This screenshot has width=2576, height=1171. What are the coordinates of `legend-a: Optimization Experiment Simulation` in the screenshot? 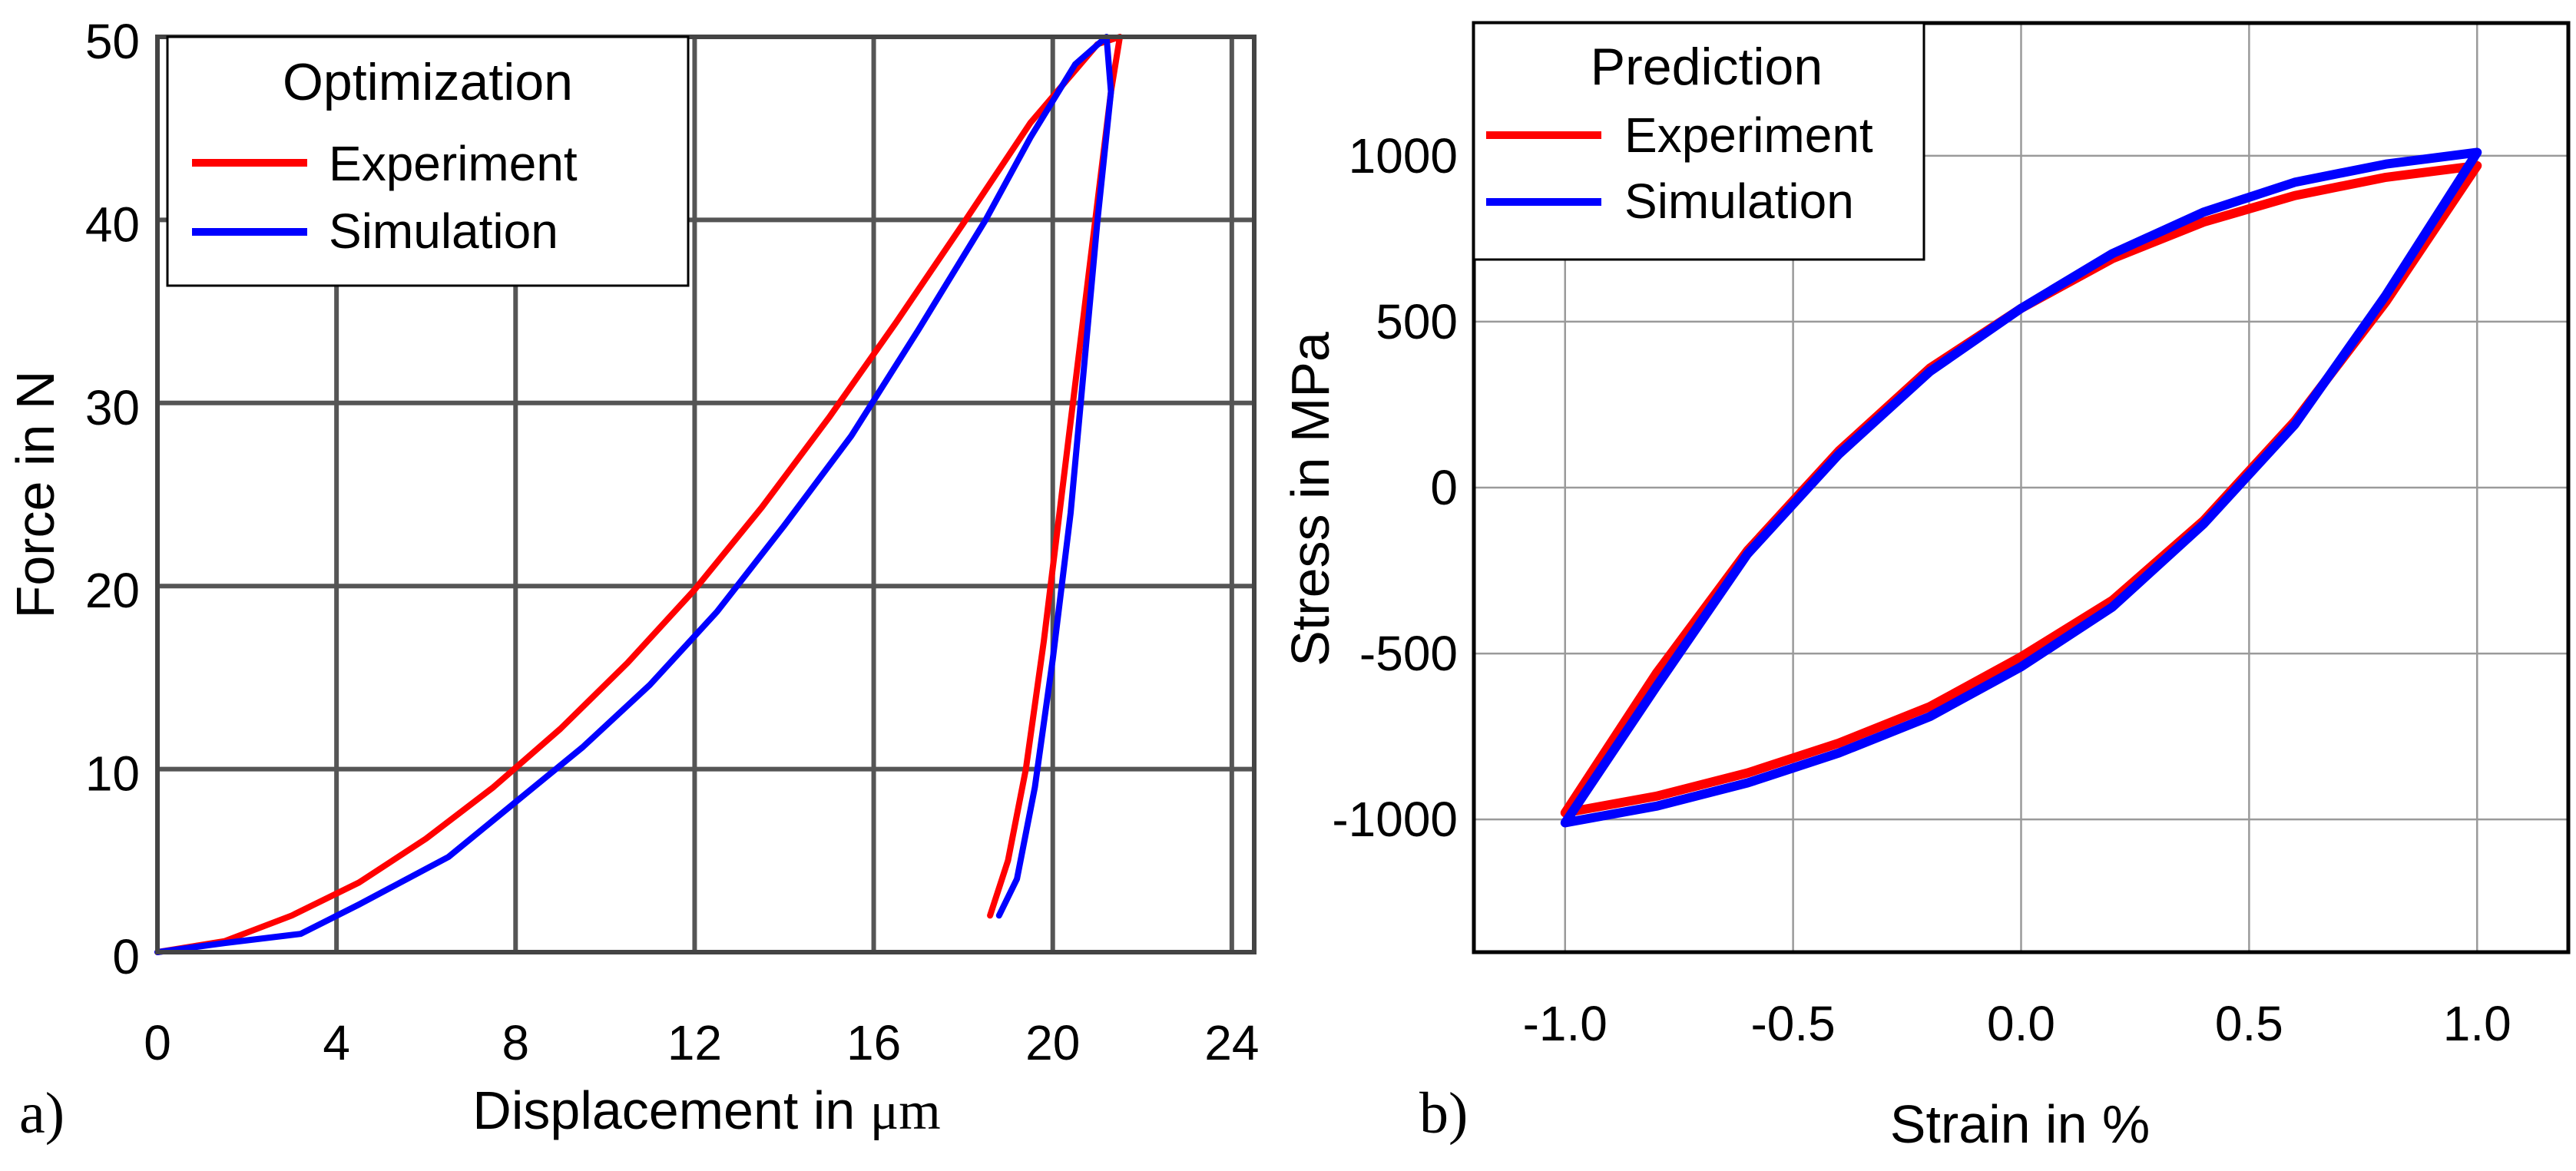 It's located at (428, 161).